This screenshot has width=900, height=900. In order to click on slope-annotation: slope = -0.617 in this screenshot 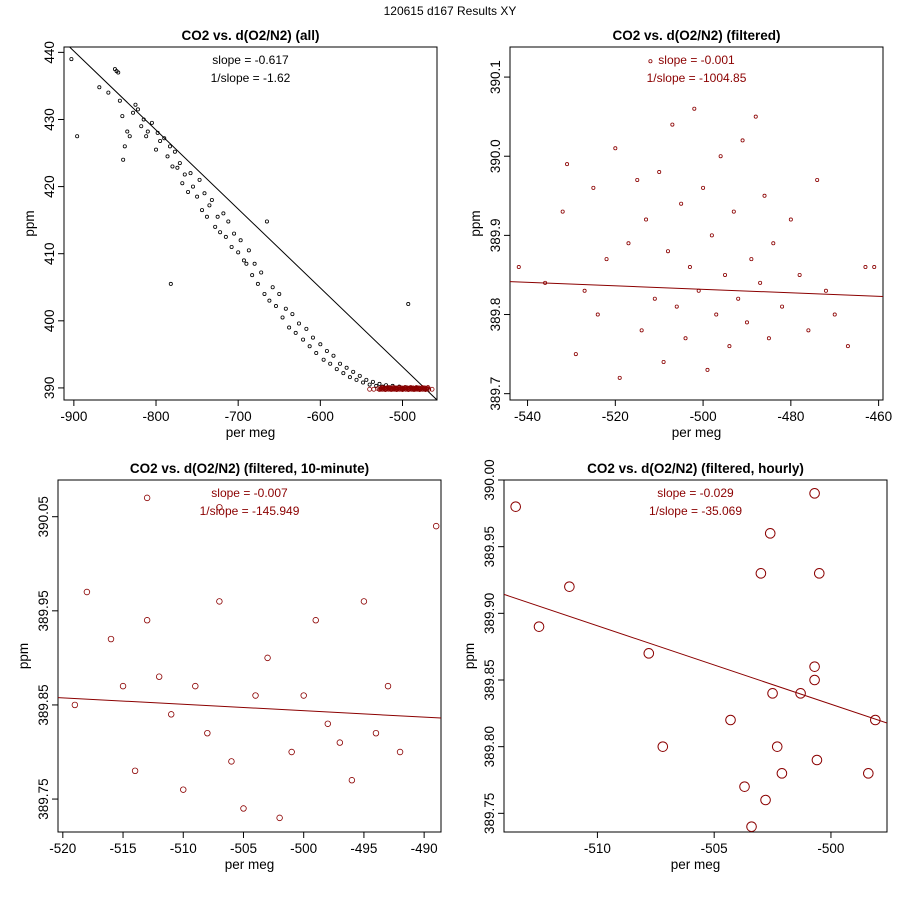, I will do `click(250, 60)`.